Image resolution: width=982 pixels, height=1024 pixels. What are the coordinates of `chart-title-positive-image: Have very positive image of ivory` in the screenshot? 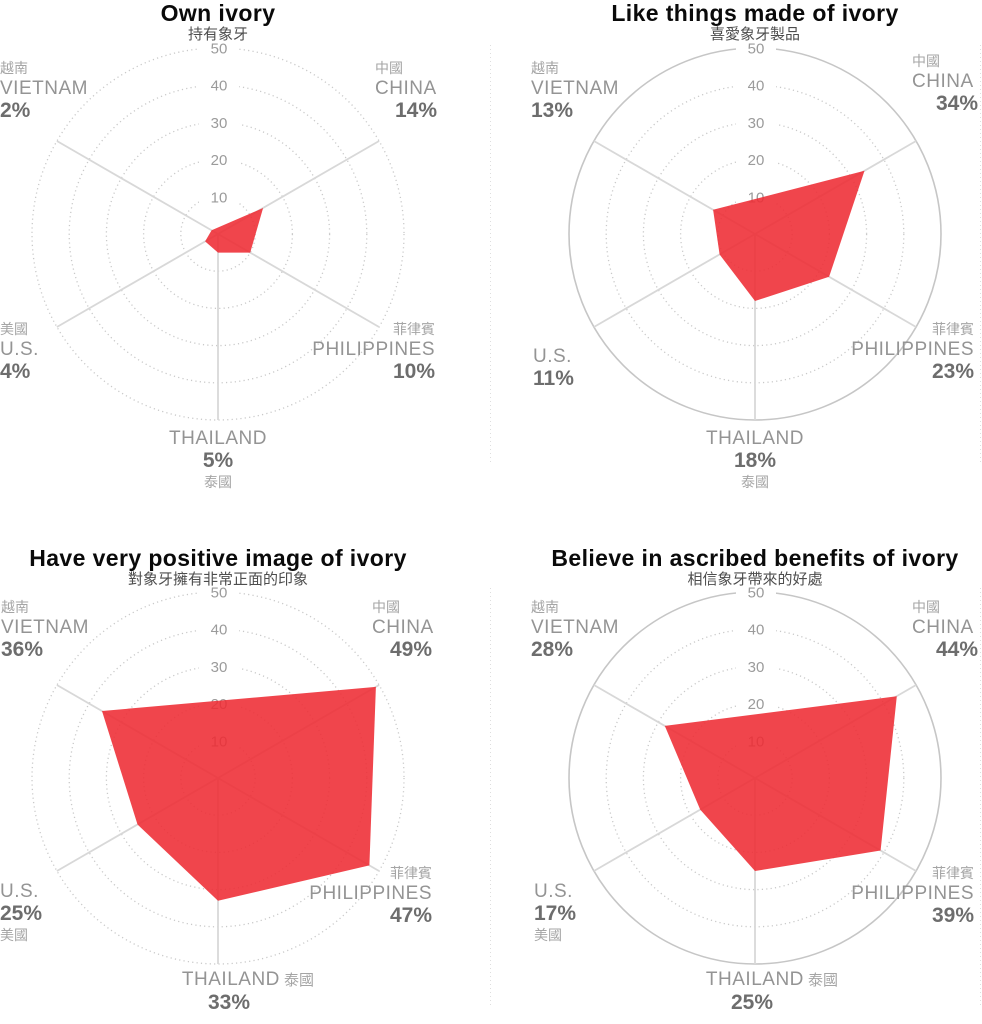 It's located at (218, 558).